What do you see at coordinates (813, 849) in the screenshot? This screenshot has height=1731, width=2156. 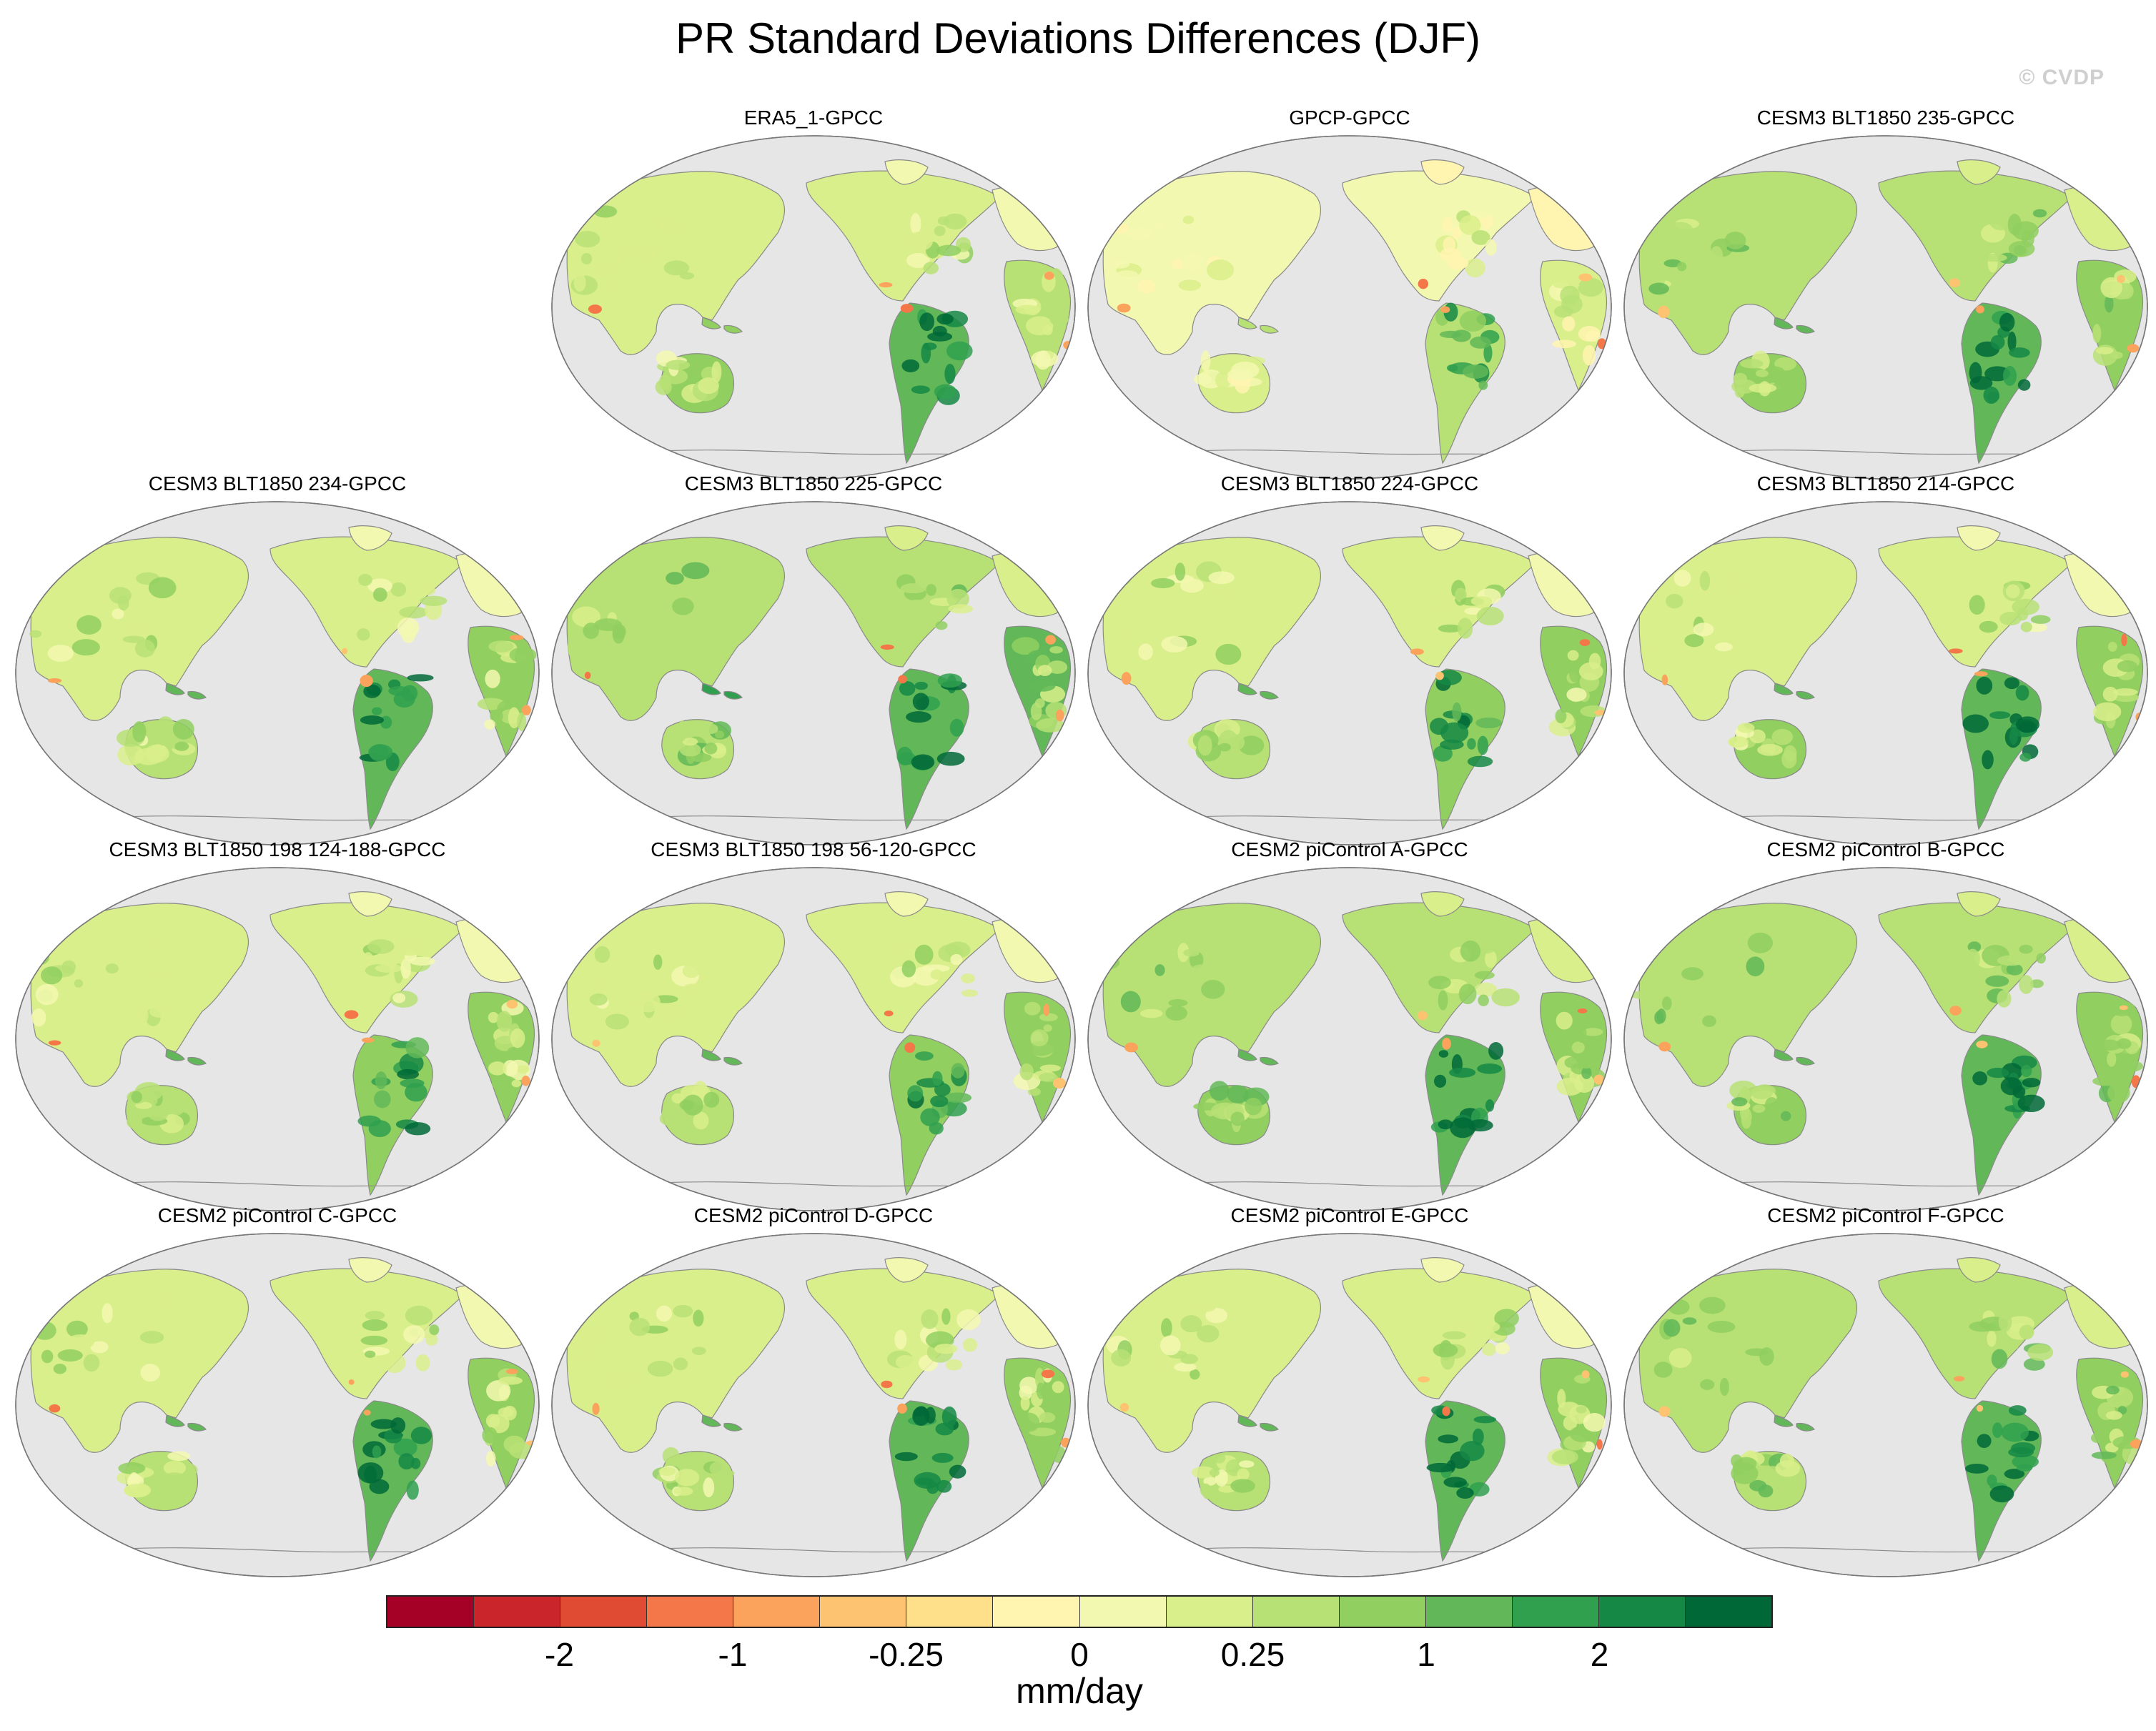 I see `panel-title: CESM3 BLT1850 198 56-120-GPCC` at bounding box center [813, 849].